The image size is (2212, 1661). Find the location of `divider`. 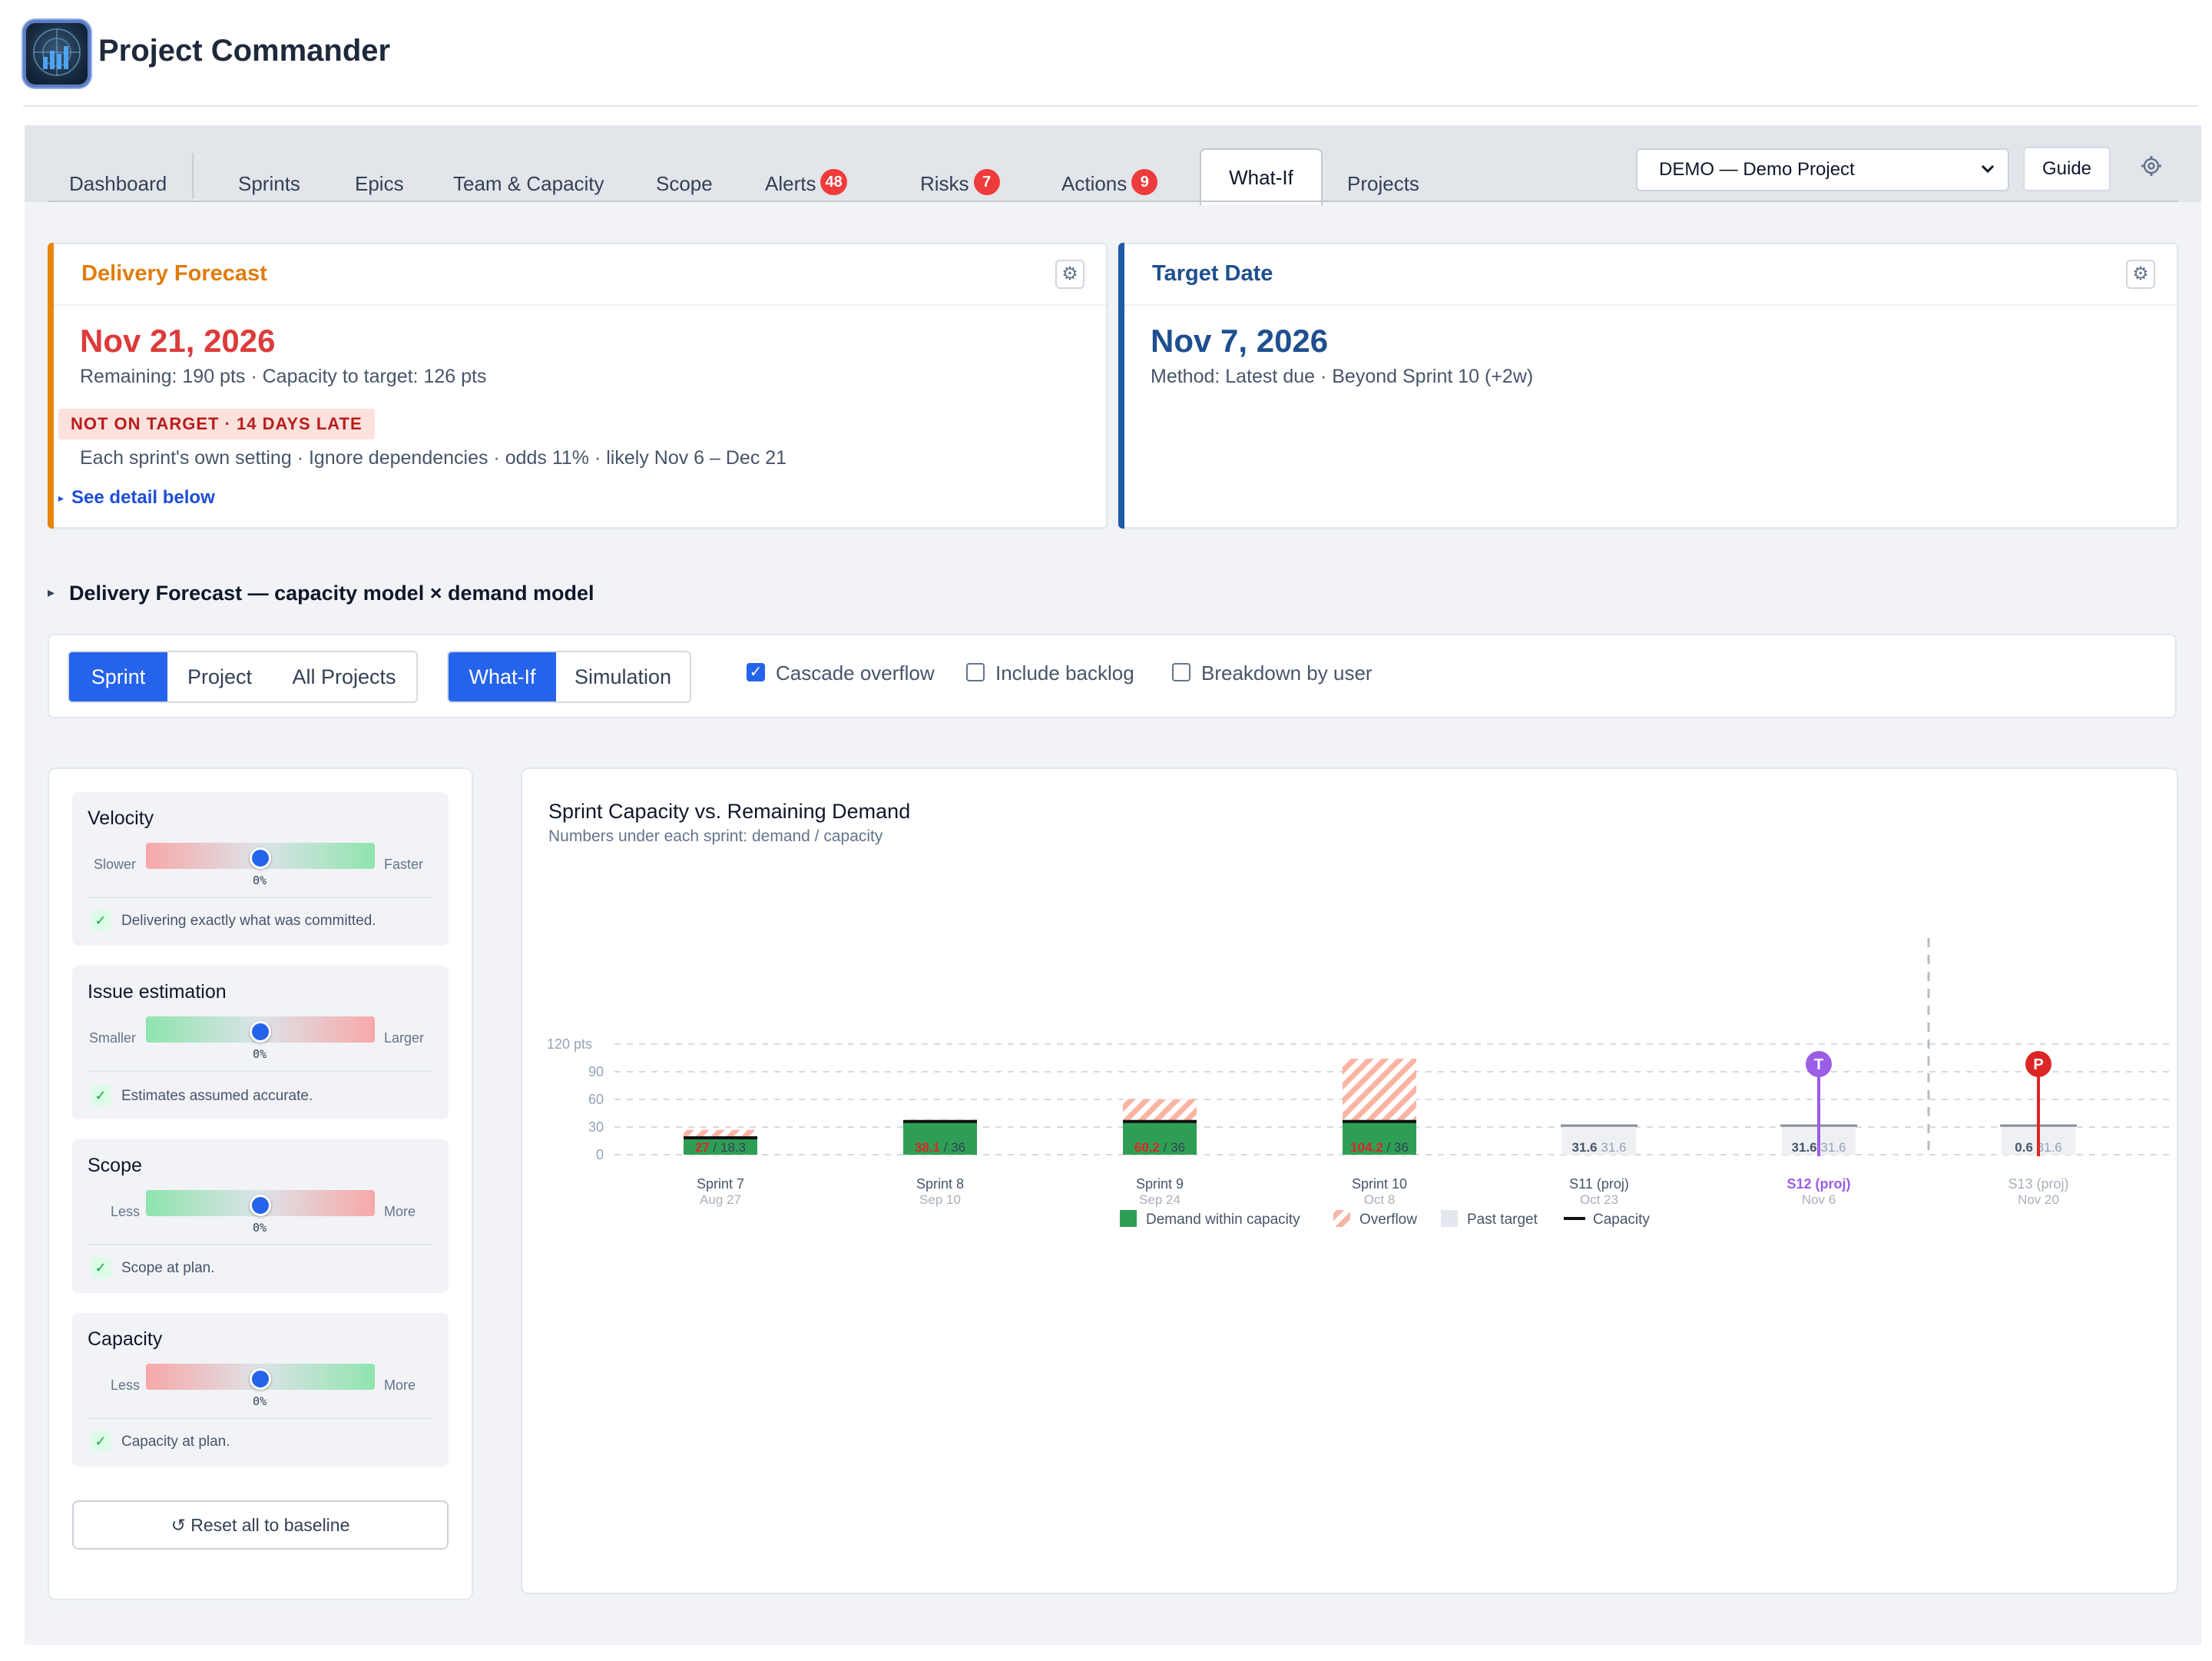

divider is located at coordinates (260, 1418).